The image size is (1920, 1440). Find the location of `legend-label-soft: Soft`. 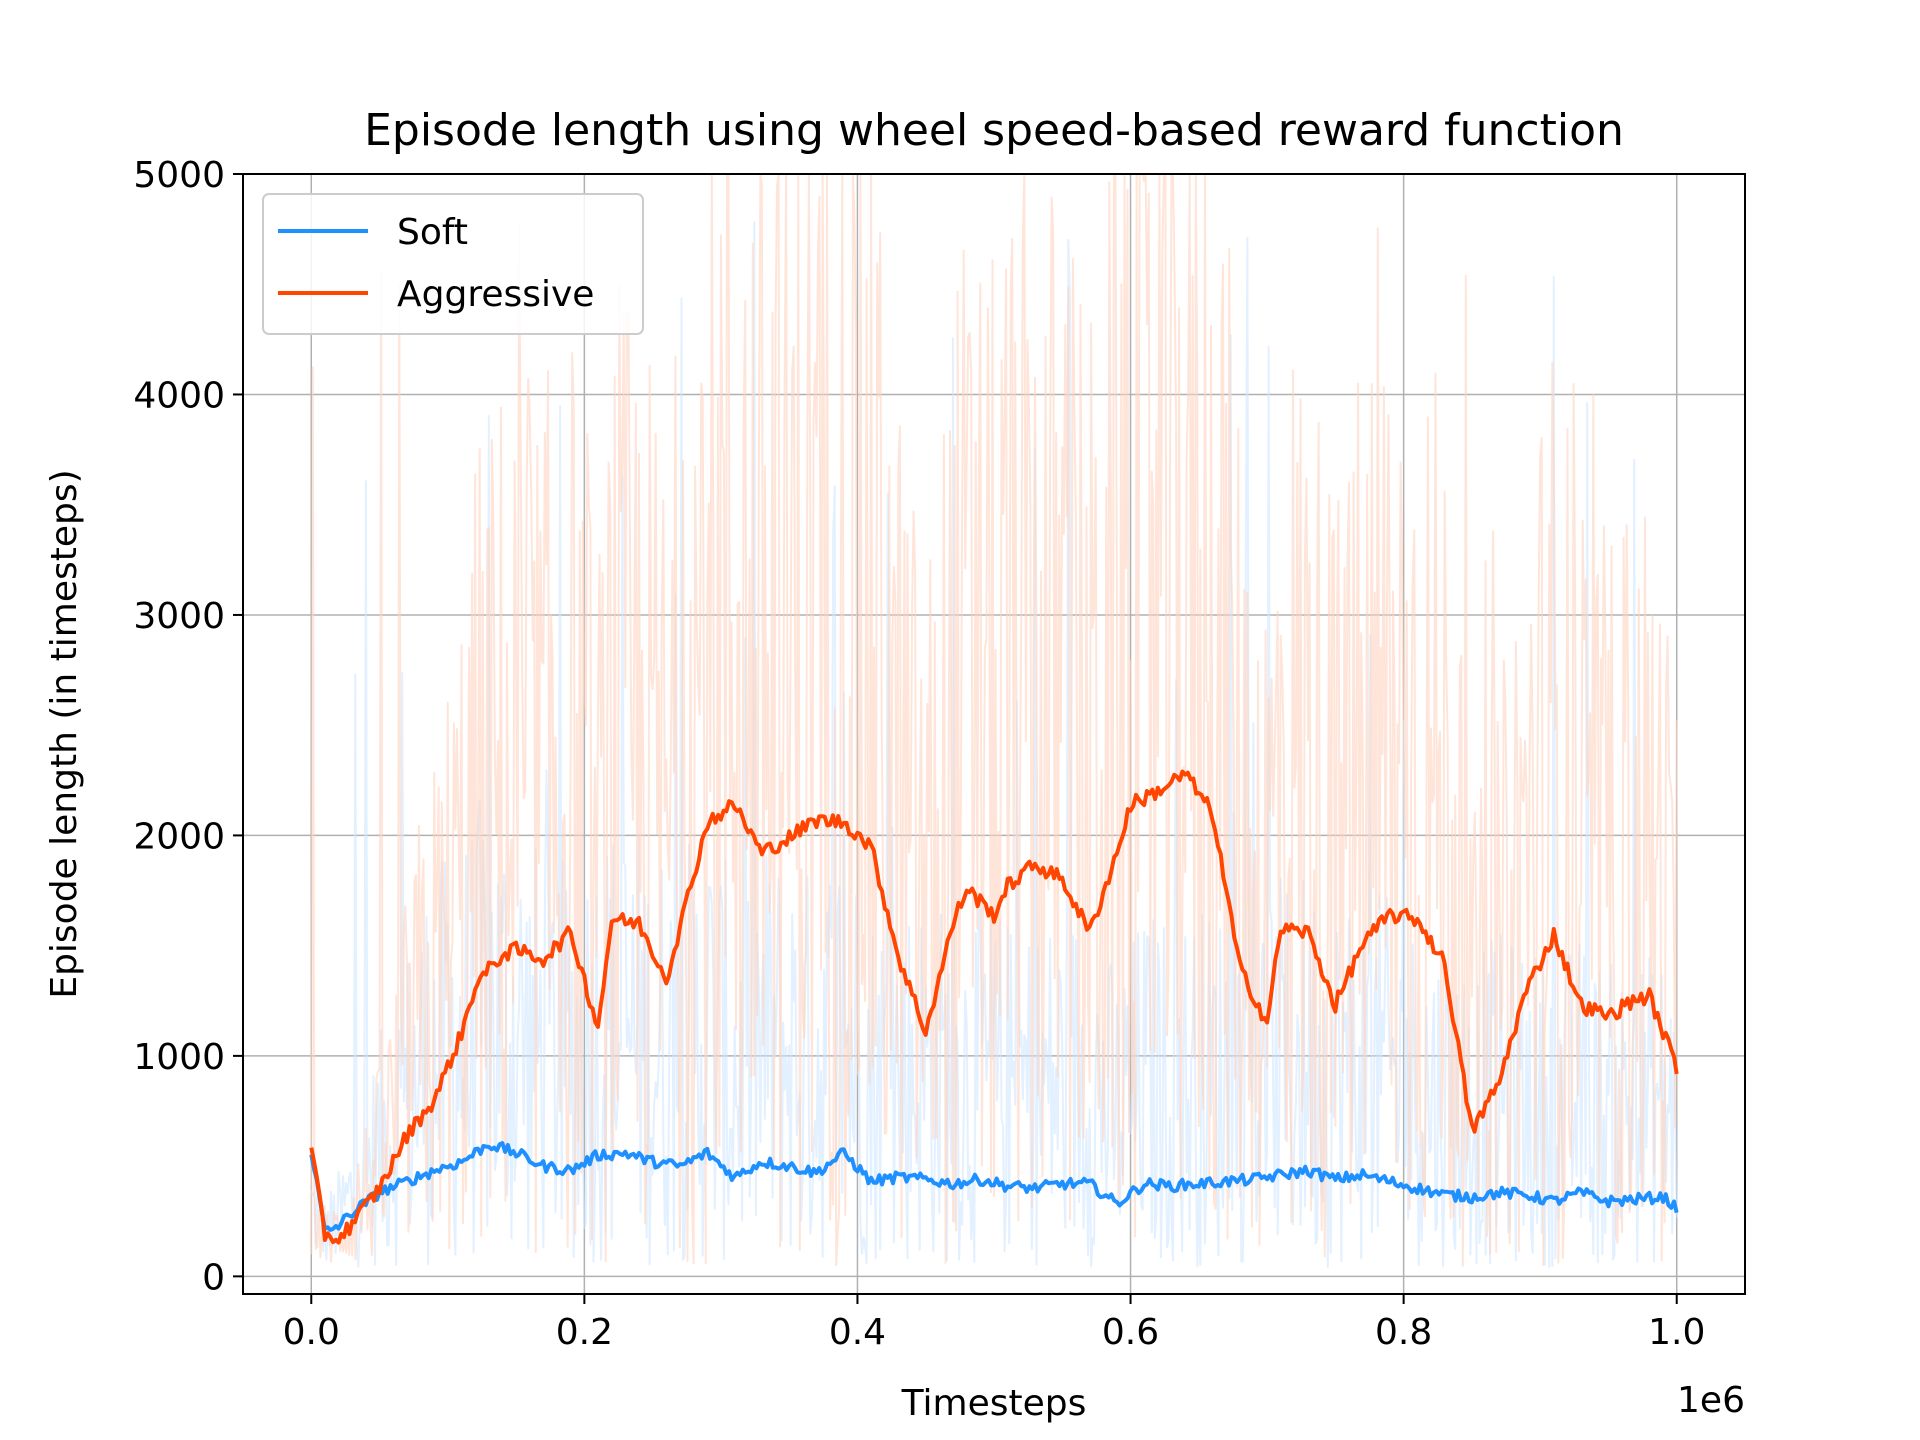

legend-label-soft: Soft is located at coordinates (432, 232).